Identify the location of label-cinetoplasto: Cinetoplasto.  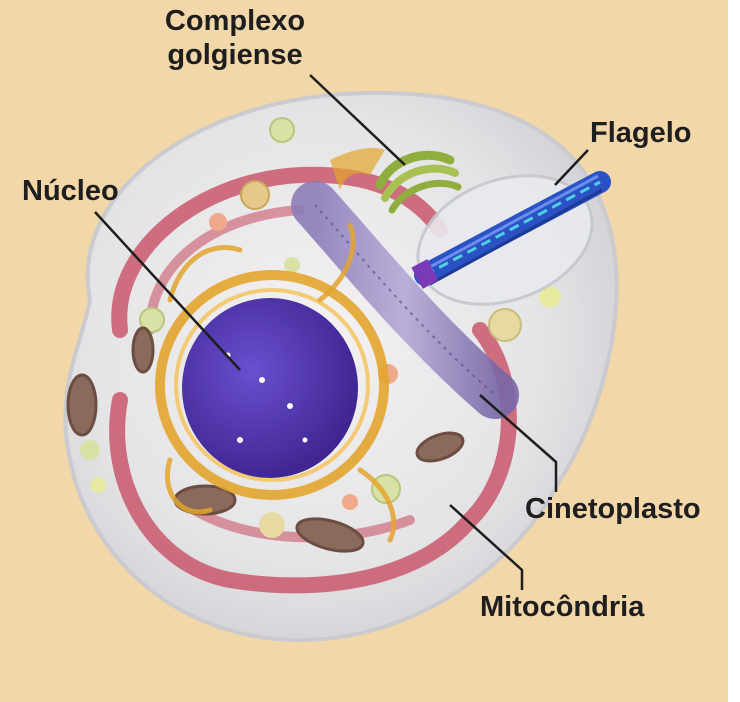
(613, 509).